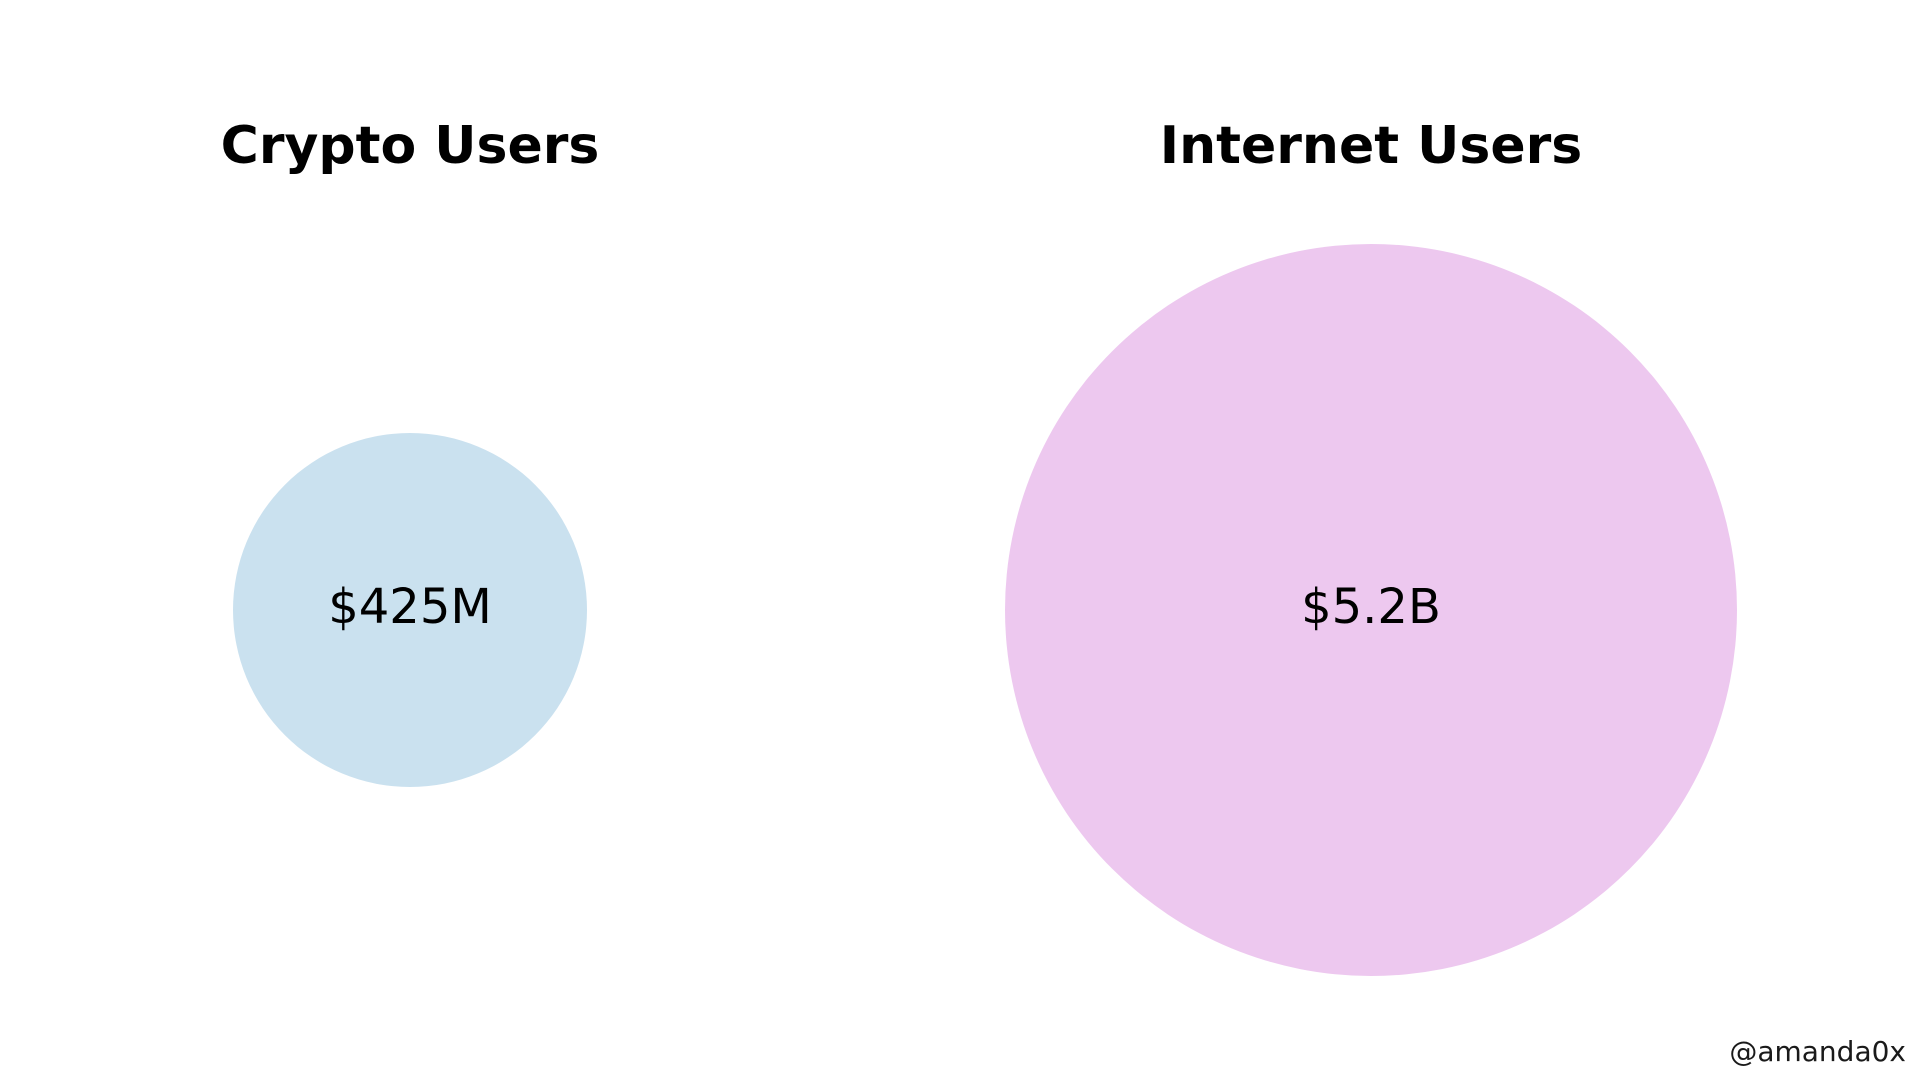 The width and height of the screenshot is (1920, 1080). Describe the element at coordinates (1371, 607) in the screenshot. I see `internet-users-value-label: $5.2B` at that location.